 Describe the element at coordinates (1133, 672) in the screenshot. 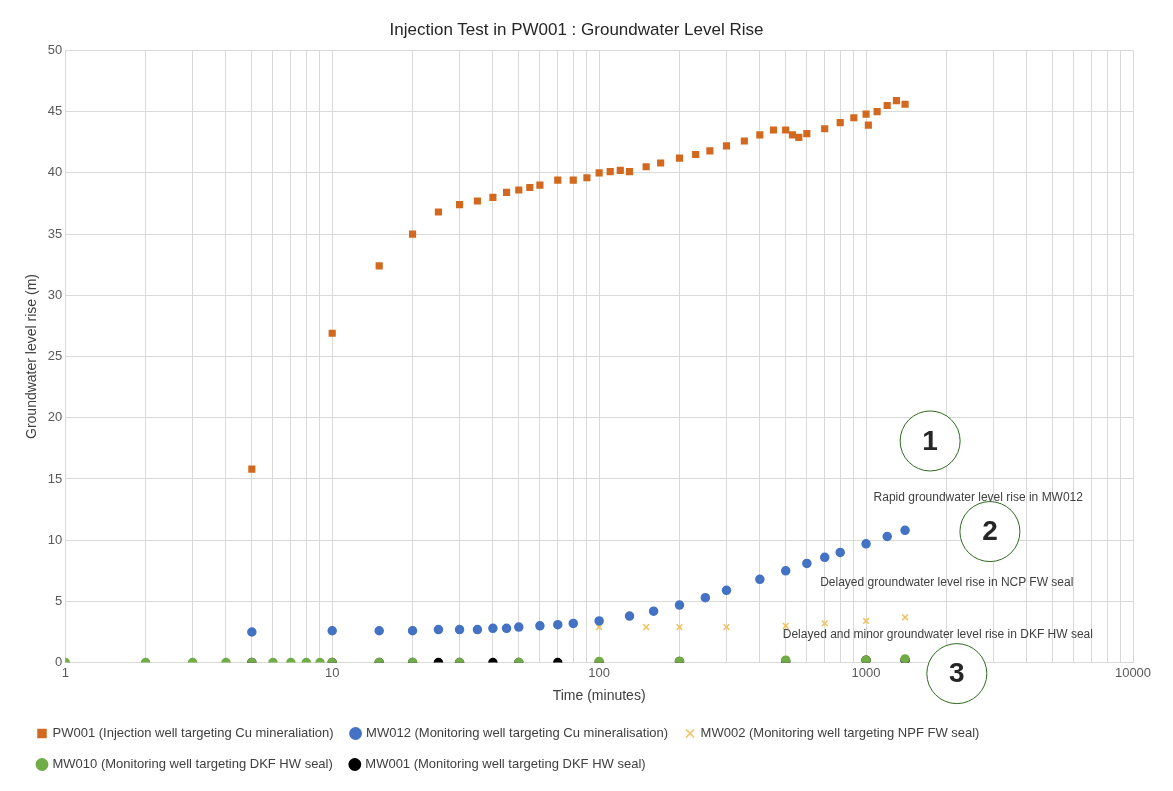

I see `x-tick-label: 10000` at that location.